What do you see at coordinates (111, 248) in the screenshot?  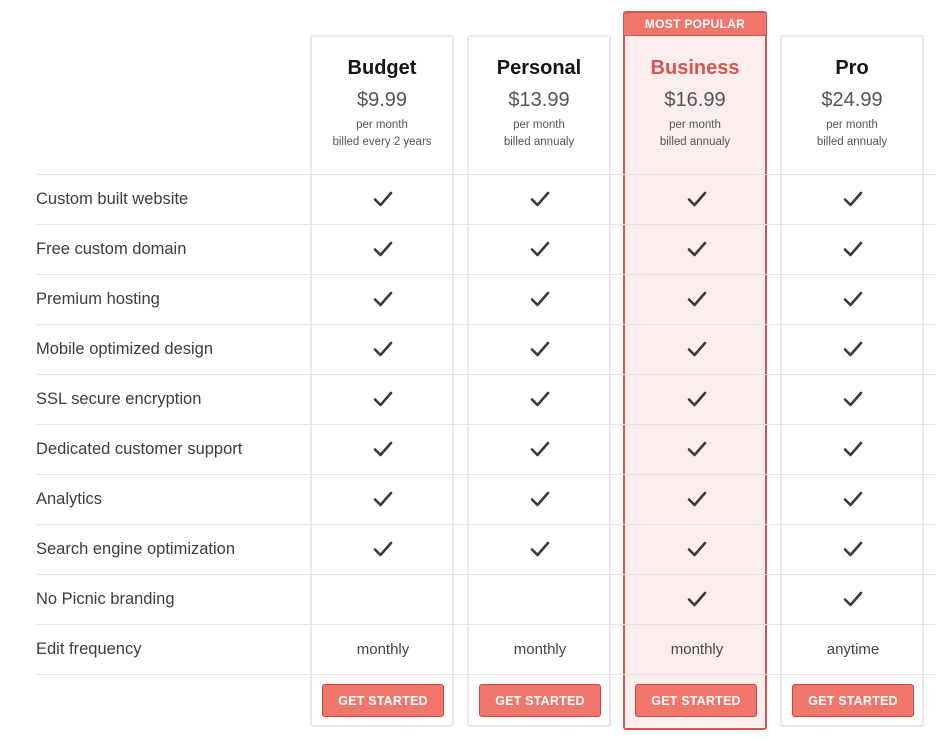 I see `feature-label: Free custom domain` at bounding box center [111, 248].